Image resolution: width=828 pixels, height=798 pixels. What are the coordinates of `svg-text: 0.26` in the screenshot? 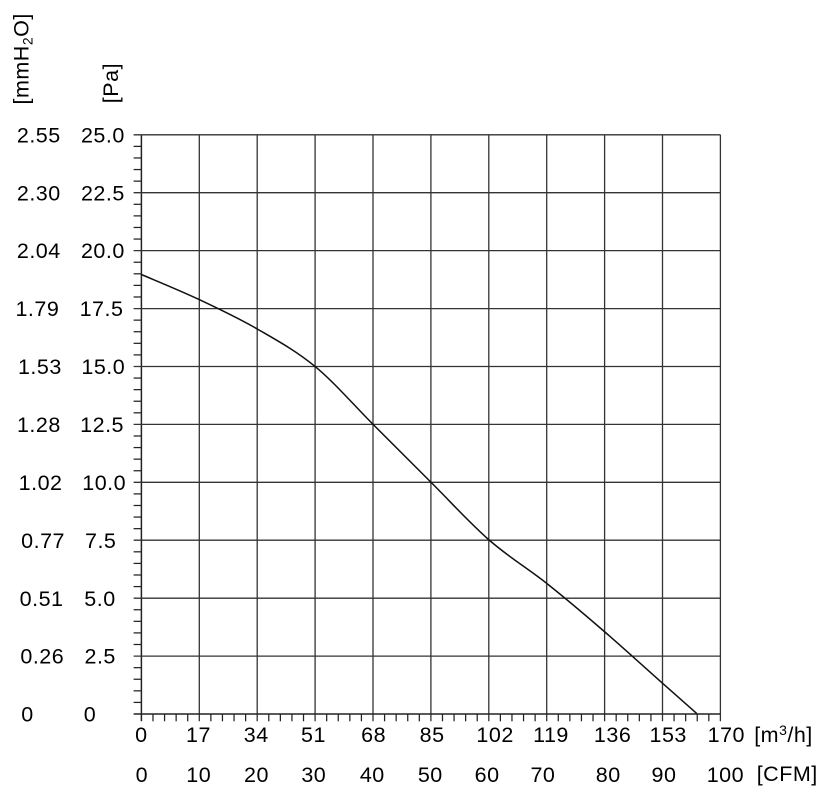 It's located at (42, 657).